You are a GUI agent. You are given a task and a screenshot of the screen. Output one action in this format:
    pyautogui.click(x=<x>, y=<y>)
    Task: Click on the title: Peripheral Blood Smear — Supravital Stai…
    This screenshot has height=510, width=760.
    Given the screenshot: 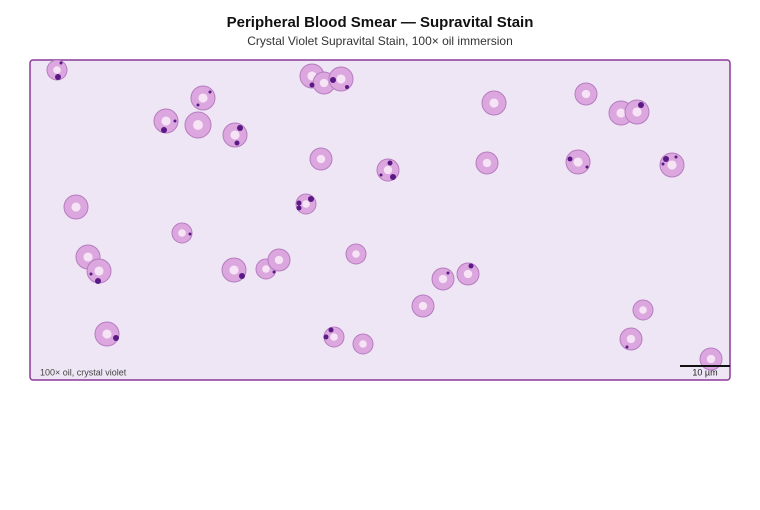 What is the action you would take?
    pyautogui.click(x=380, y=22)
    